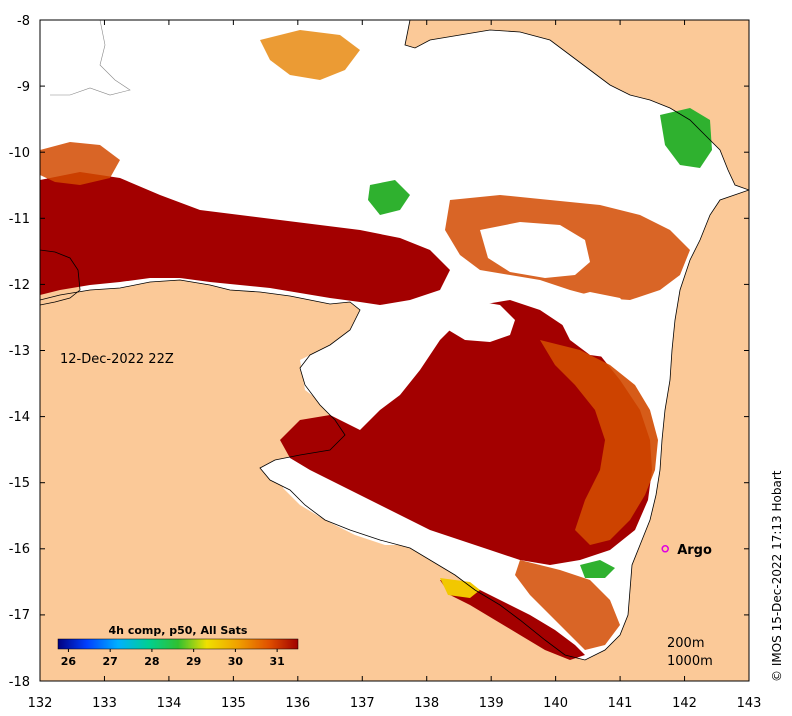  I want to click on land-cape-york, so click(577, 105).